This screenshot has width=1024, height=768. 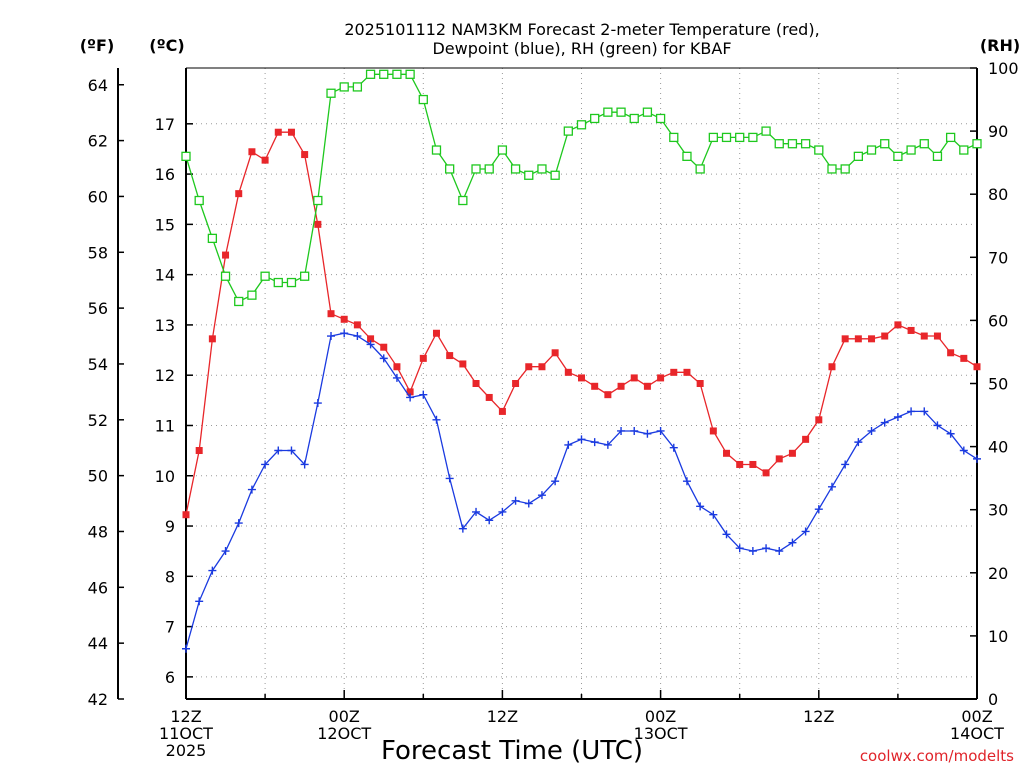 What do you see at coordinates (977, 733) in the screenshot?
I see `x-tick-label: 14OCT` at bounding box center [977, 733].